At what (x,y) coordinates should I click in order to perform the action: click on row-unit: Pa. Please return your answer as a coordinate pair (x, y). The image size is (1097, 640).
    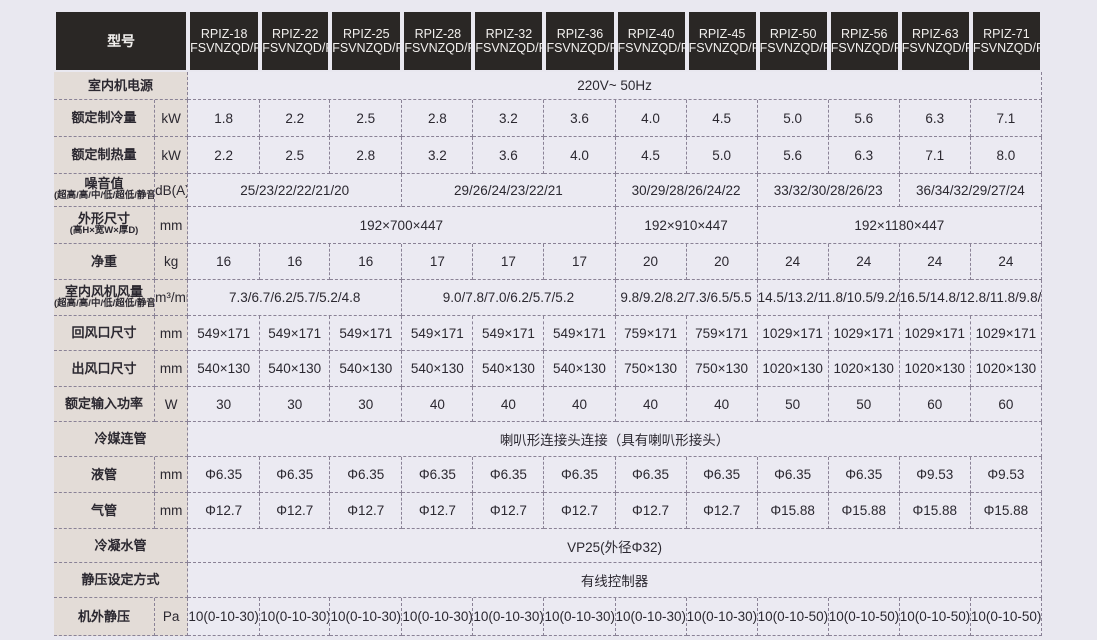
    Looking at the image, I should click on (172, 617).